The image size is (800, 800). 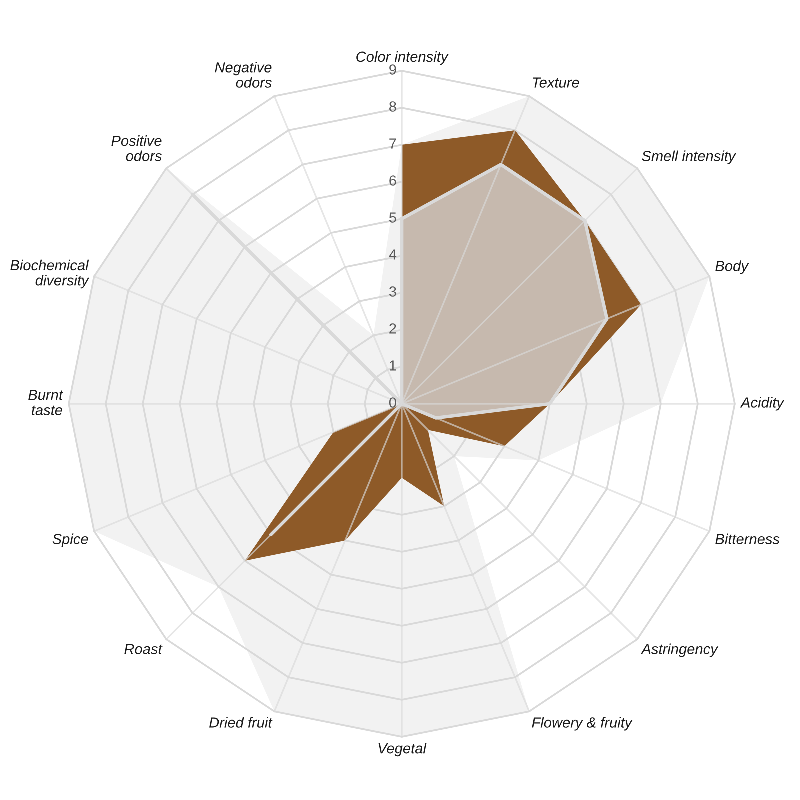 What do you see at coordinates (393, 181) in the screenshot?
I see `y-tick-label: 6` at bounding box center [393, 181].